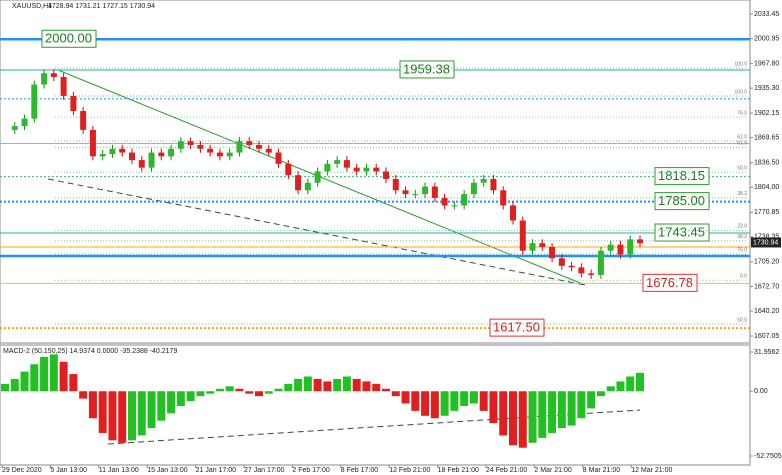 This screenshot has width=782, height=475. Describe the element at coordinates (601, 470) in the screenshot. I see `x-tick-label: 8 Mar 21:00` at that location.